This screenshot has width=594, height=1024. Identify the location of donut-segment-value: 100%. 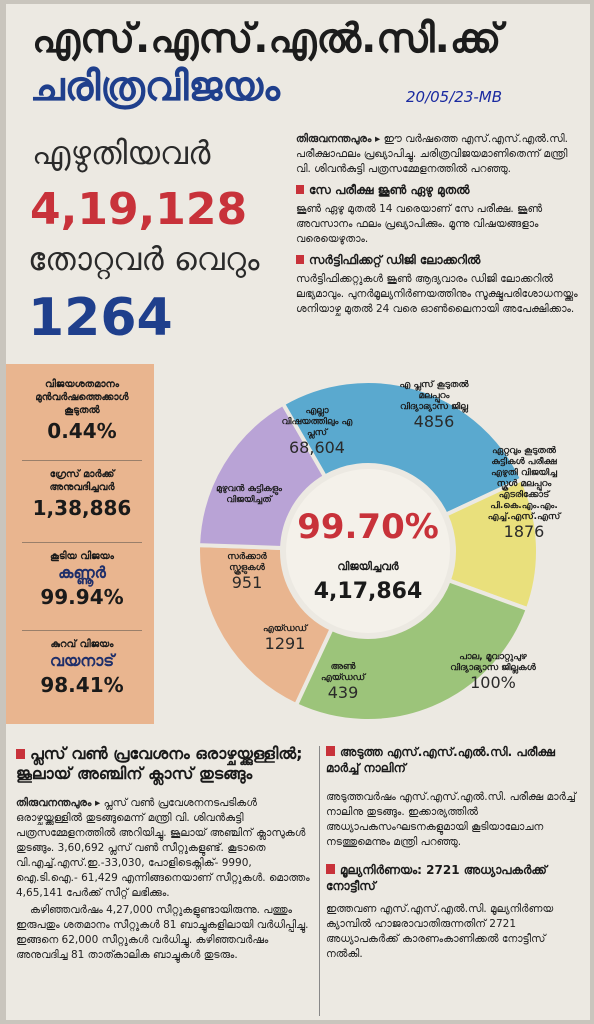
(493, 682).